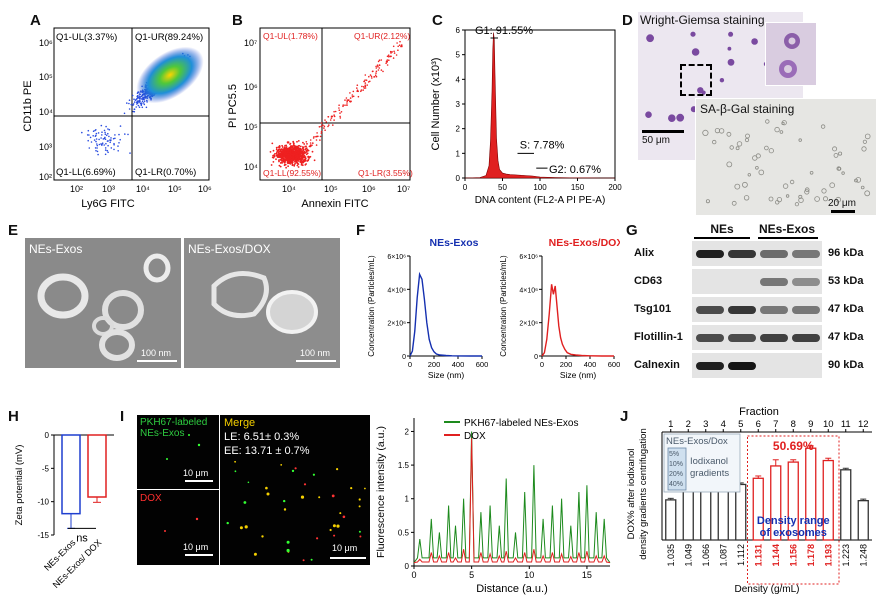 This screenshot has height=607, width=879. Describe the element at coordinates (846, 281) in the screenshot. I see `blot-kda-1: 53 kDa` at that location.